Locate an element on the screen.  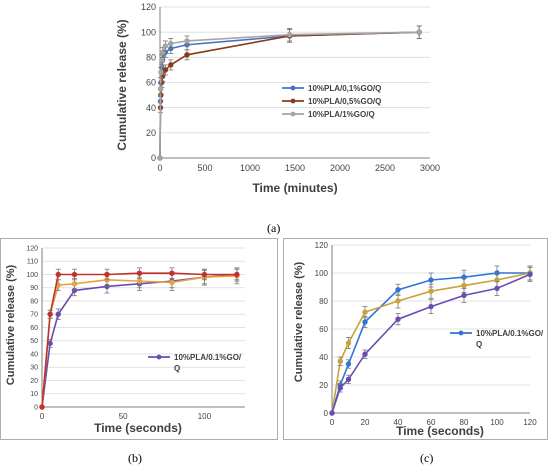
y-tick-label: 110 is located at coordinates (32, 262).